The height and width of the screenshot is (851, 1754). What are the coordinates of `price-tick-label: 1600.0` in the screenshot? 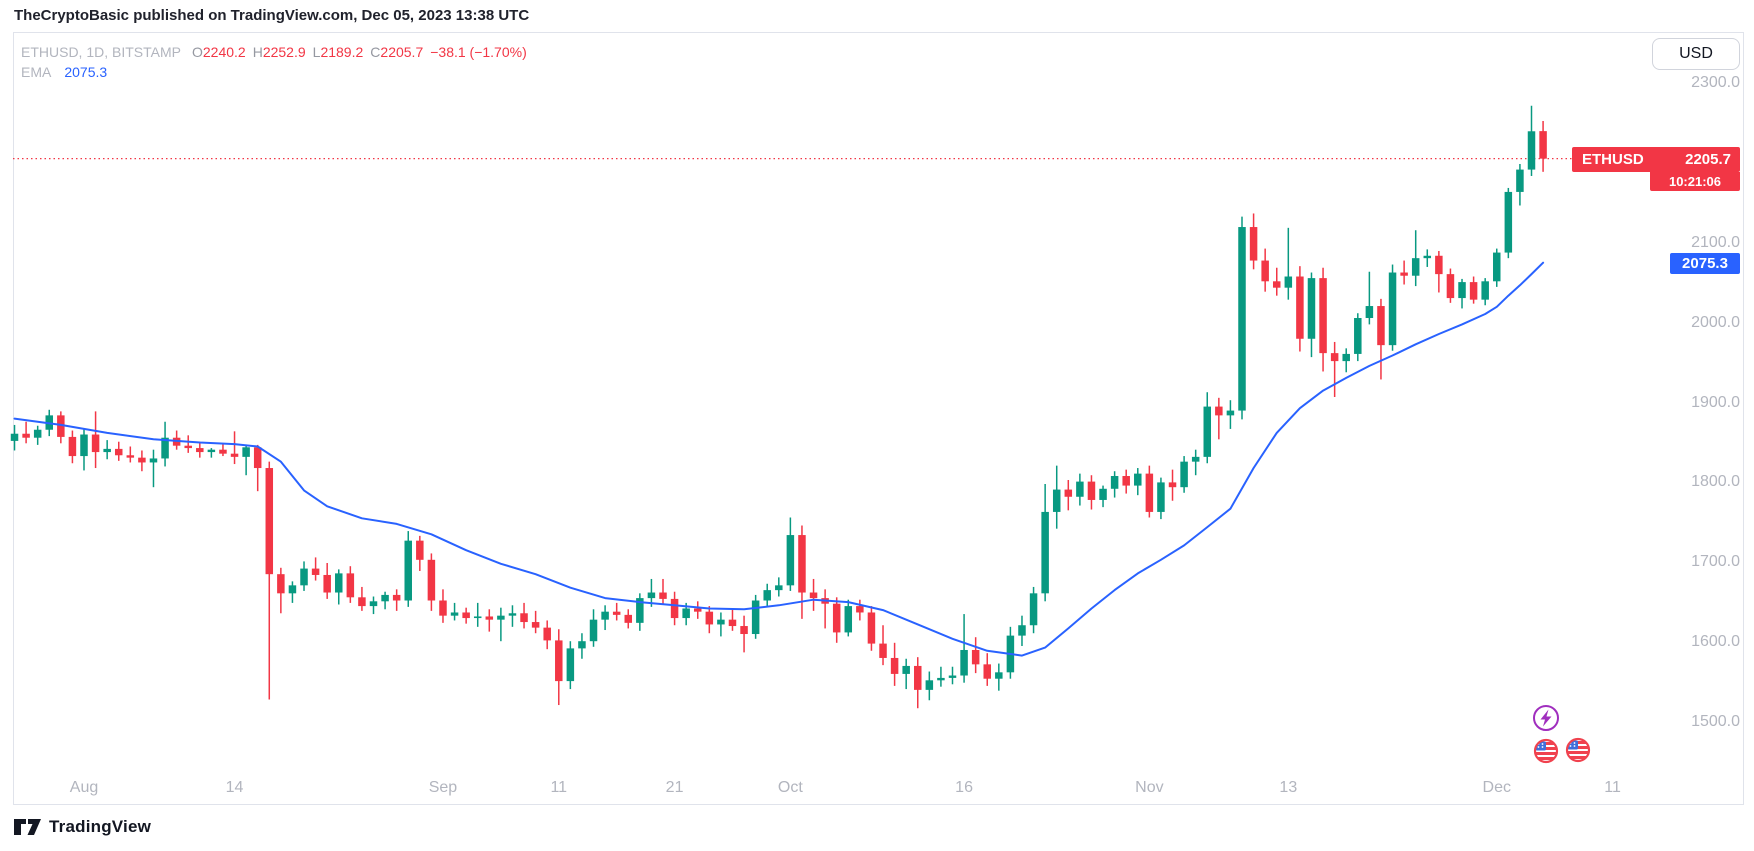 It's located at (1715, 641).